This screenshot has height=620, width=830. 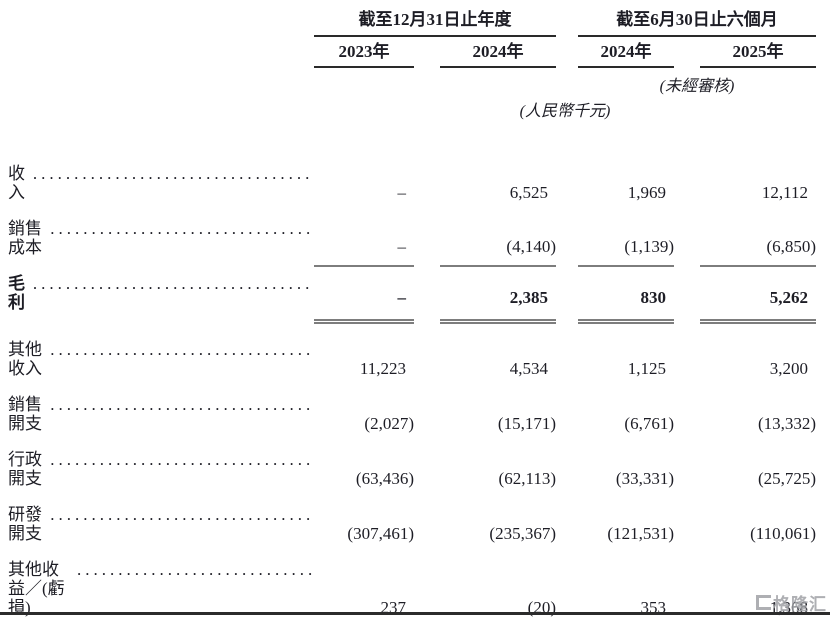 I want to click on currency-note: (人民幣千元), so click(x=565, y=111).